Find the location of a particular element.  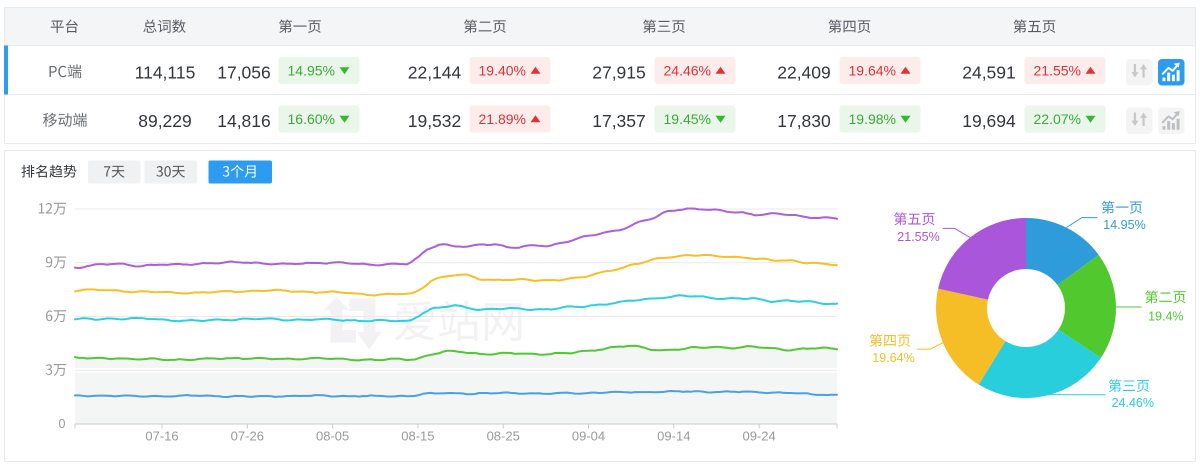

svg-text: 27,915 is located at coordinates (619, 73).